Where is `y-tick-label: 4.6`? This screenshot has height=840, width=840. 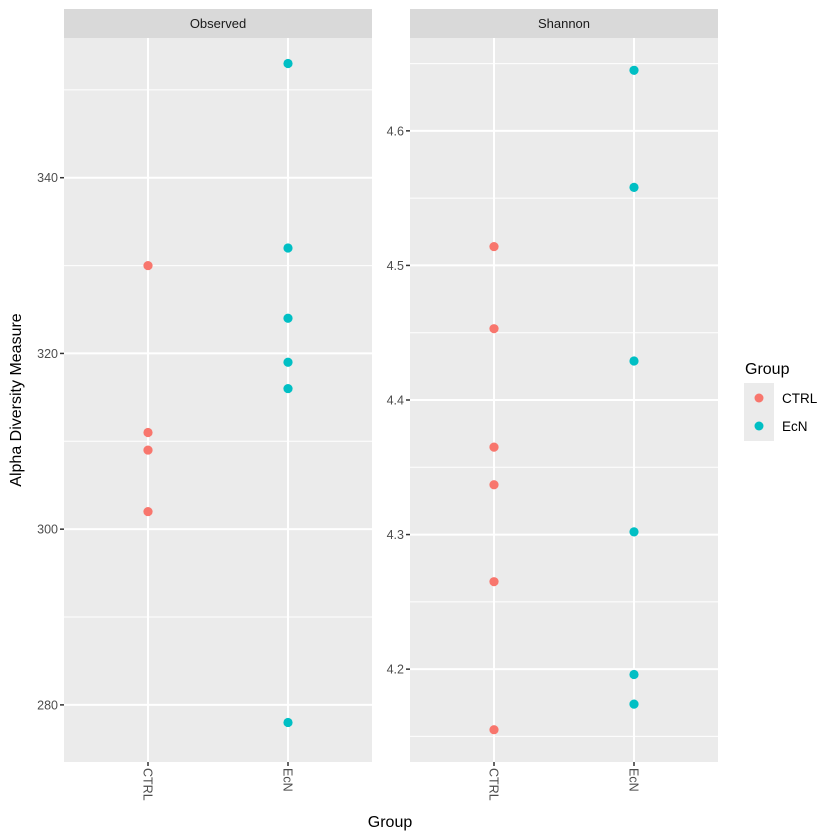
y-tick-label: 4.6 is located at coordinates (395, 131).